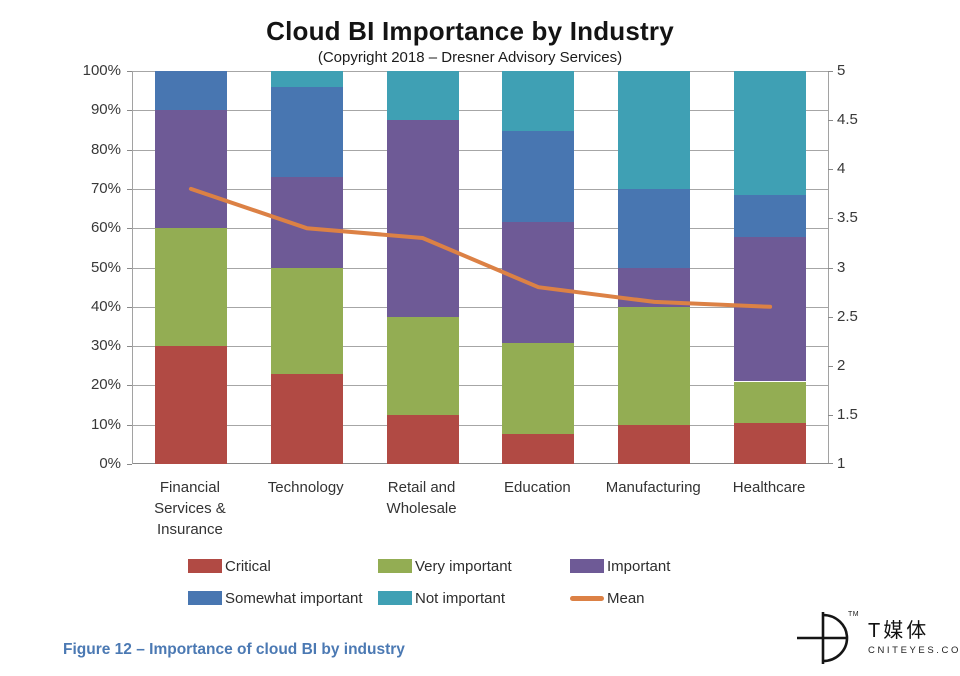 The height and width of the screenshot is (676, 960). What do you see at coordinates (480, 463) in the screenshot?
I see `x-axis-line` at bounding box center [480, 463].